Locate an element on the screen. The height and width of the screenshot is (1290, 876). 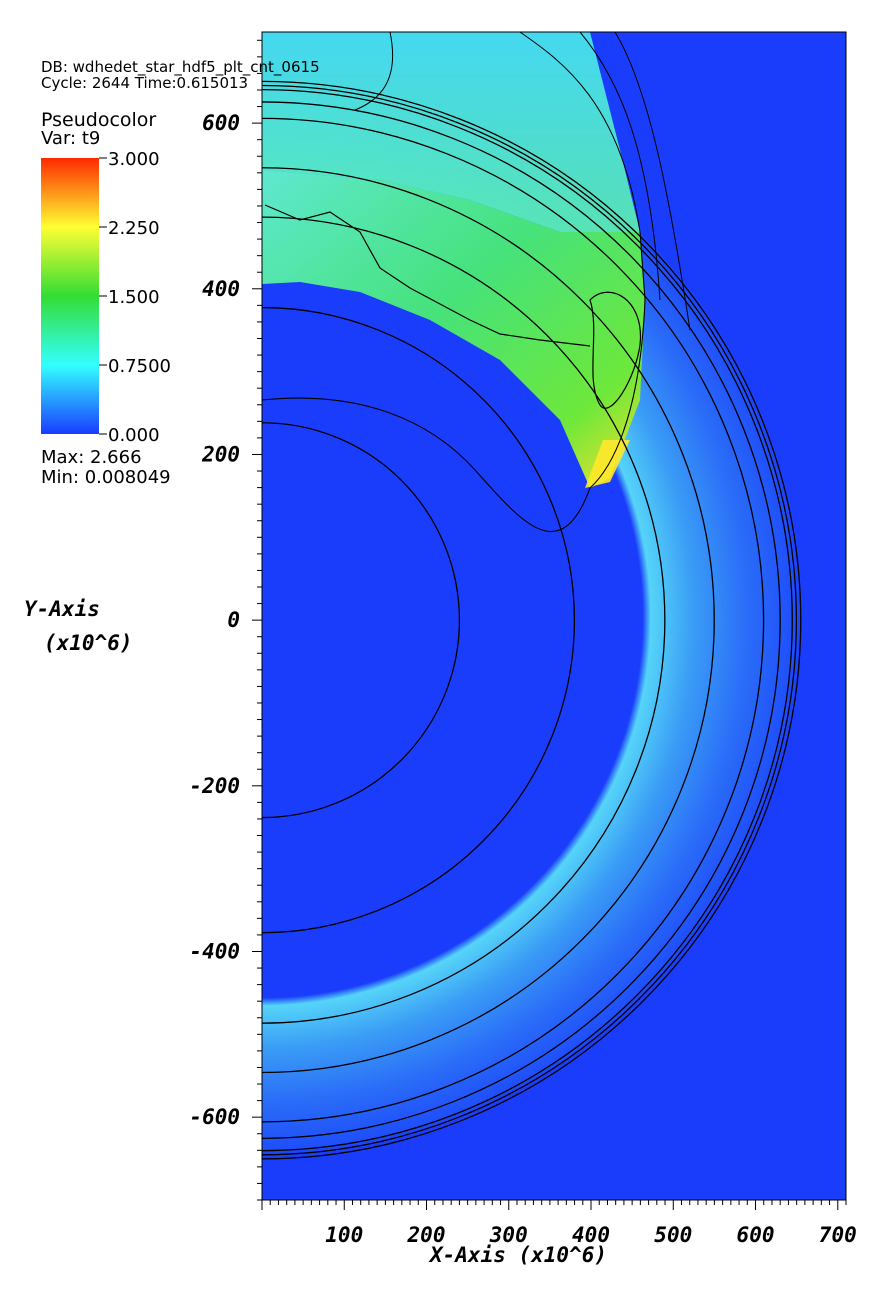
x-tick-label: 100 is located at coordinates (344, 1235).